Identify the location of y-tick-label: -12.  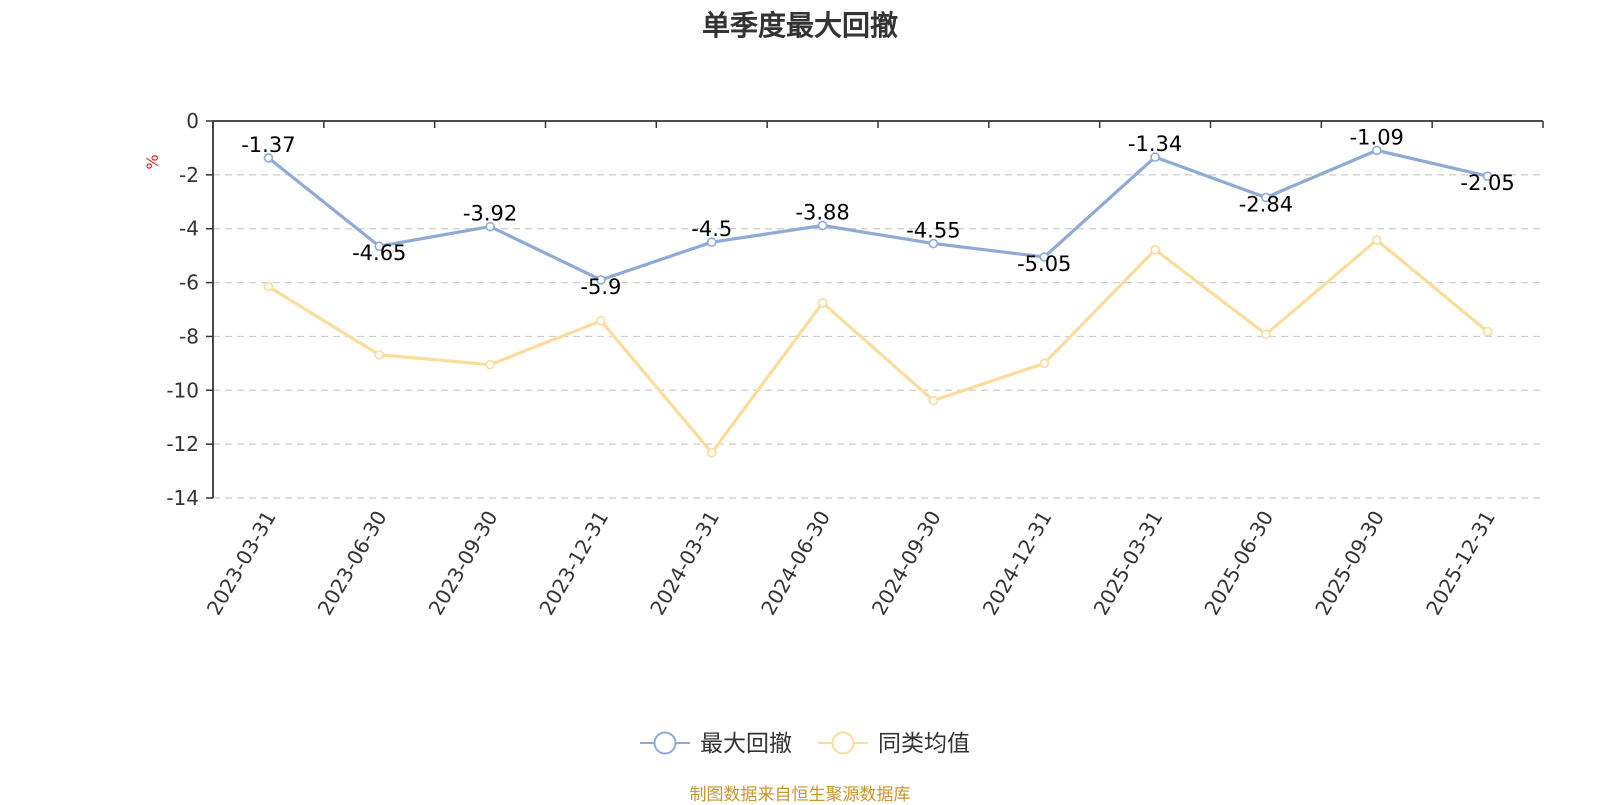
(182, 444).